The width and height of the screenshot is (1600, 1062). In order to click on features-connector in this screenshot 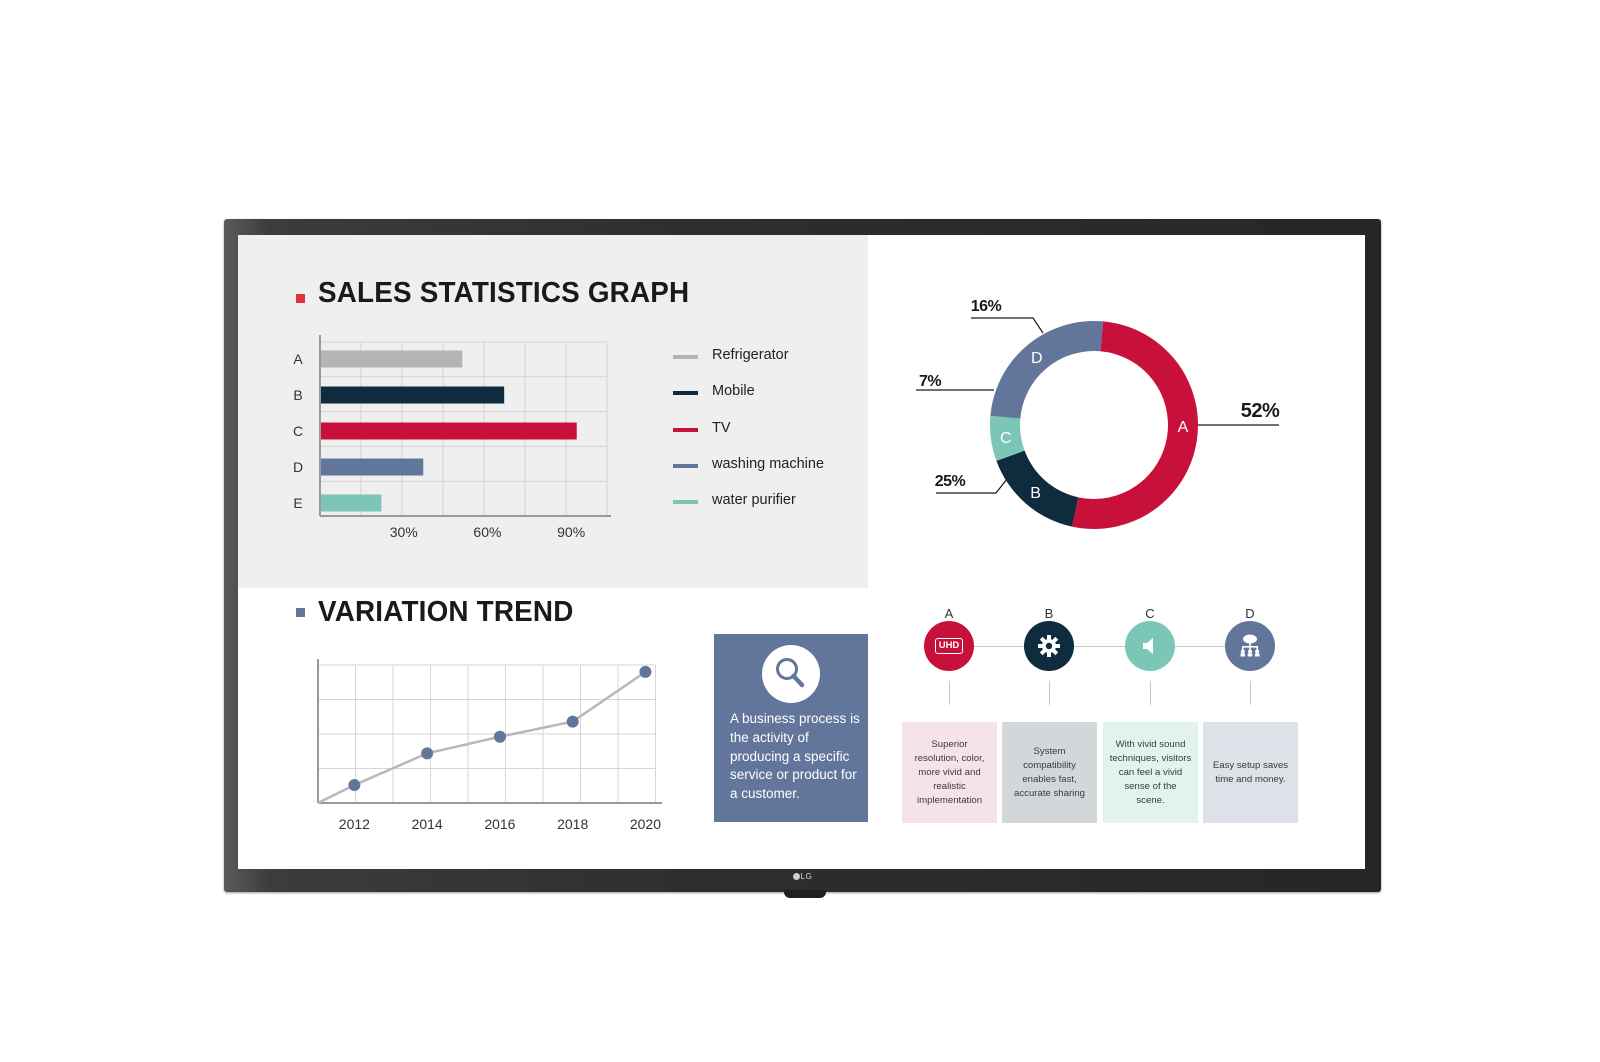, I will do `click(1099, 646)`.